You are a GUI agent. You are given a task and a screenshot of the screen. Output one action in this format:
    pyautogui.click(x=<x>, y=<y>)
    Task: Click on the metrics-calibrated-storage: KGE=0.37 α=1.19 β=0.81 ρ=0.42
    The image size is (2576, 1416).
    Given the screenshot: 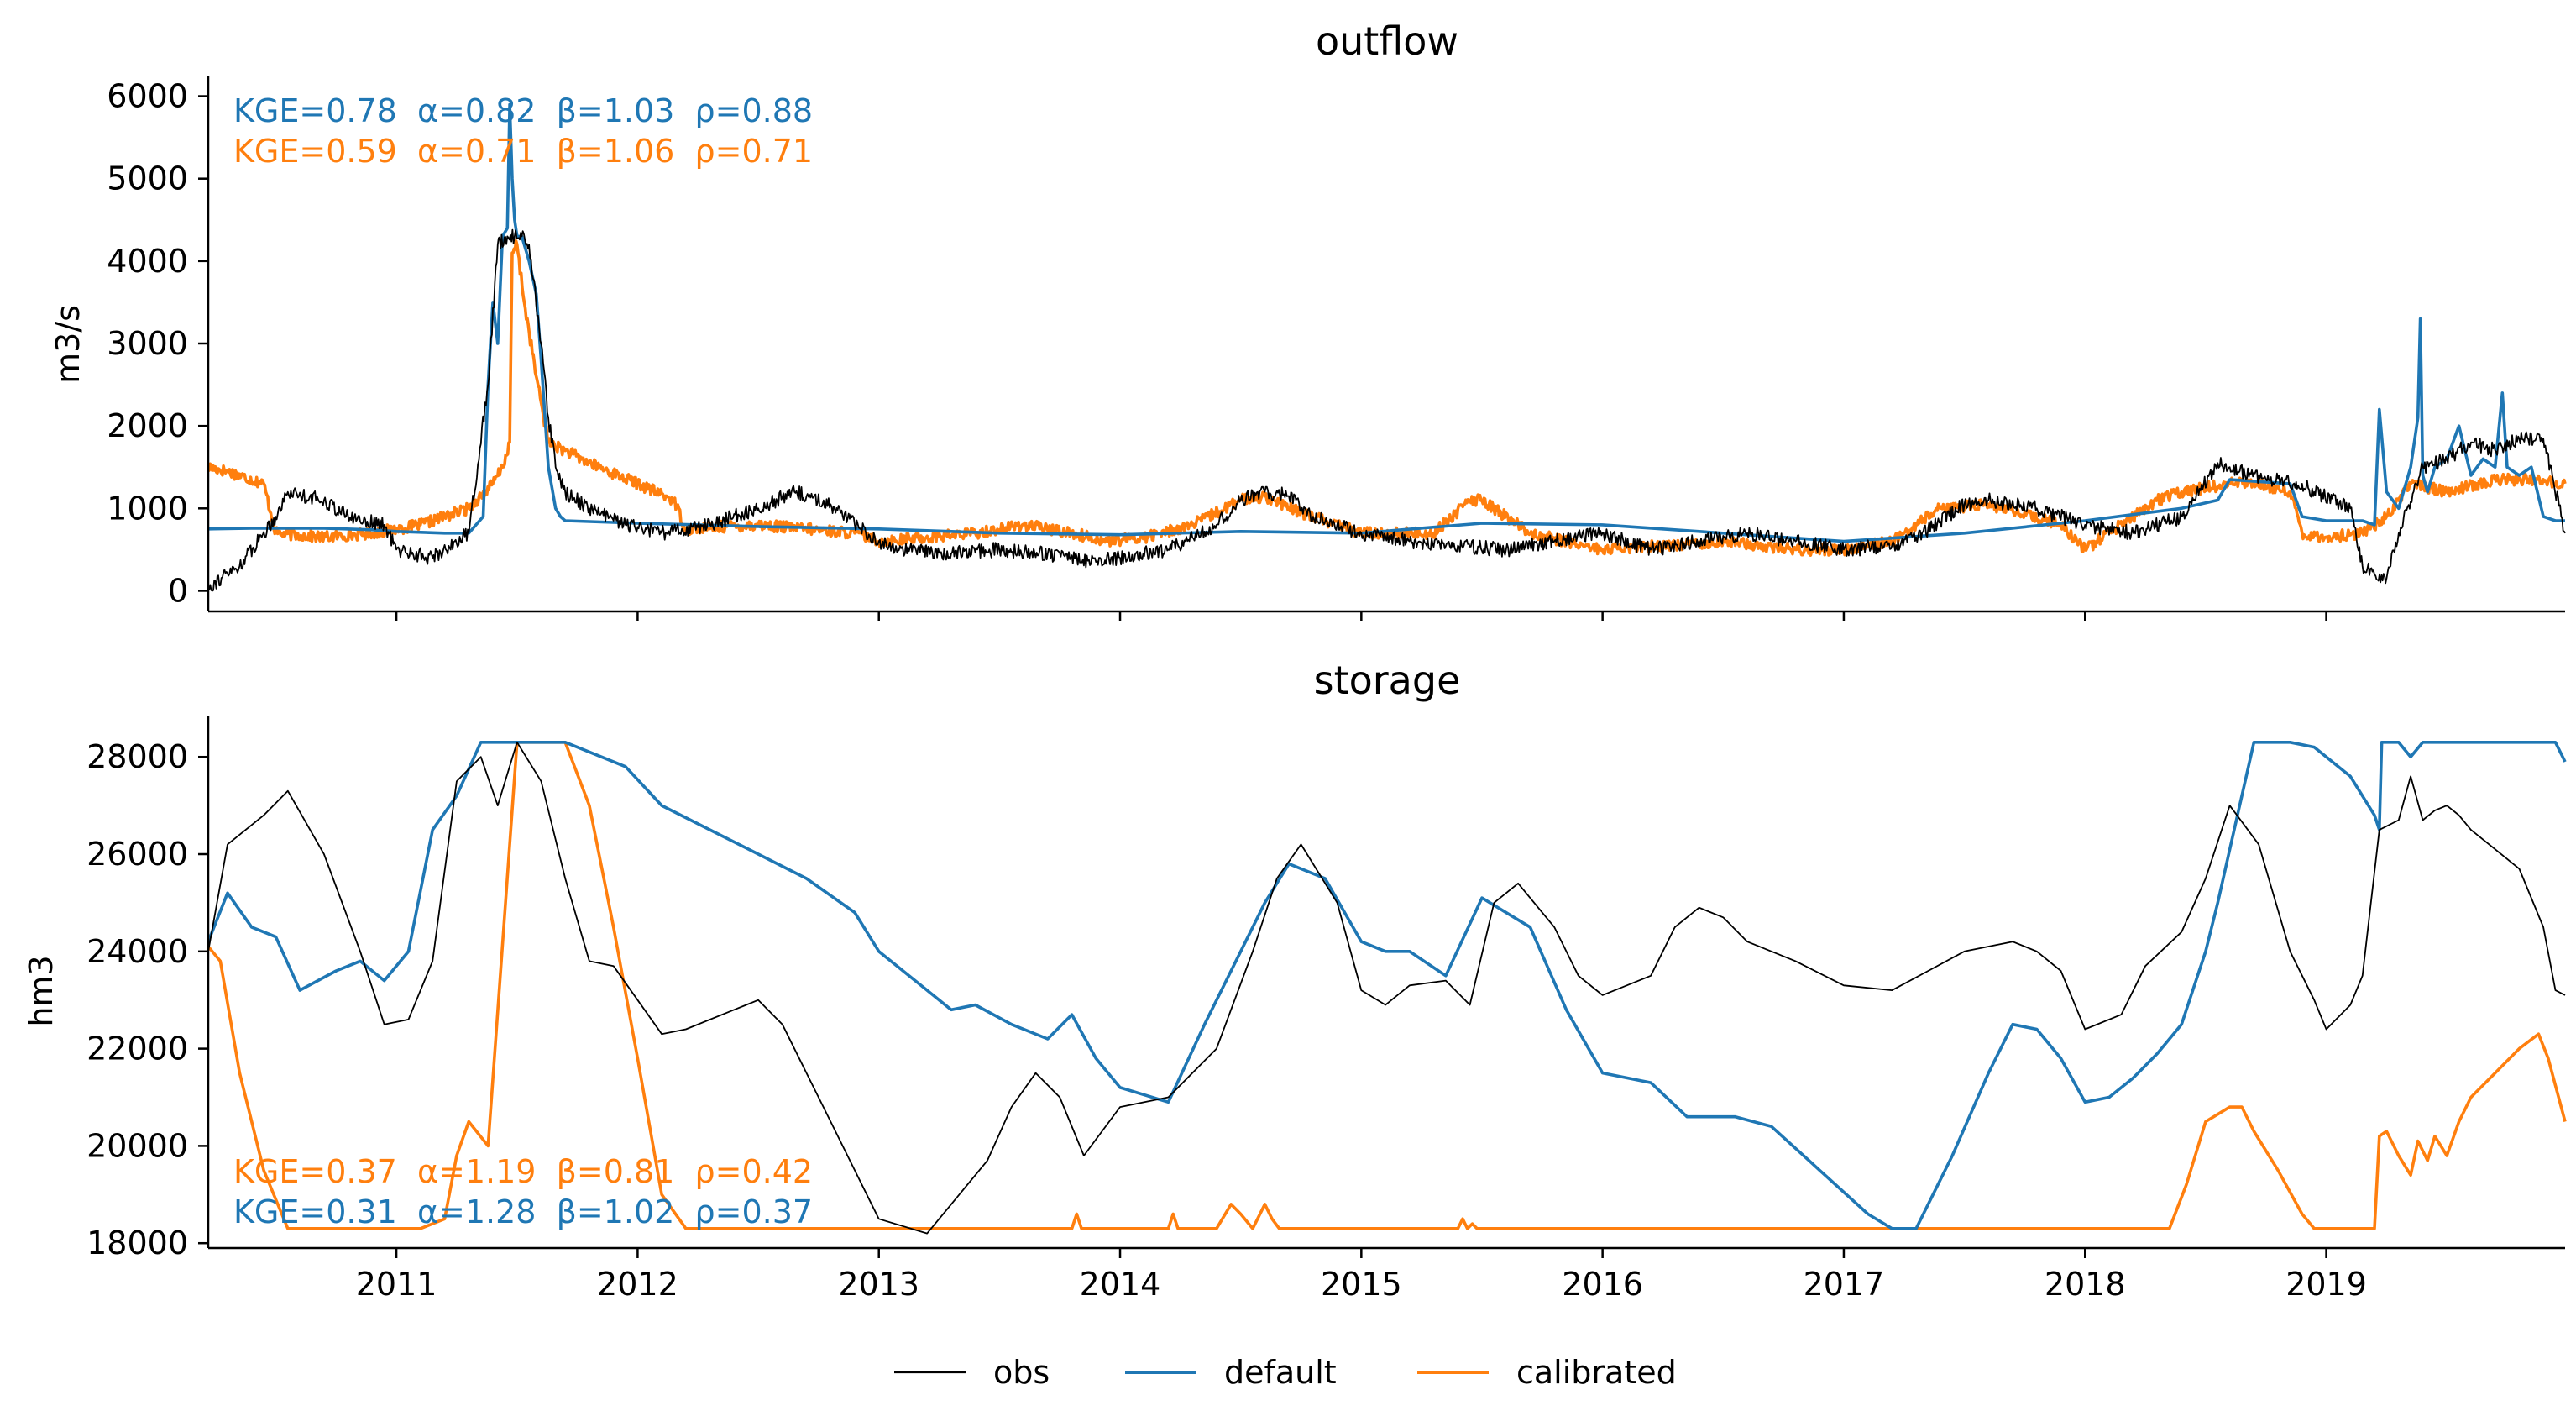 What is the action you would take?
    pyautogui.click(x=523, y=1171)
    